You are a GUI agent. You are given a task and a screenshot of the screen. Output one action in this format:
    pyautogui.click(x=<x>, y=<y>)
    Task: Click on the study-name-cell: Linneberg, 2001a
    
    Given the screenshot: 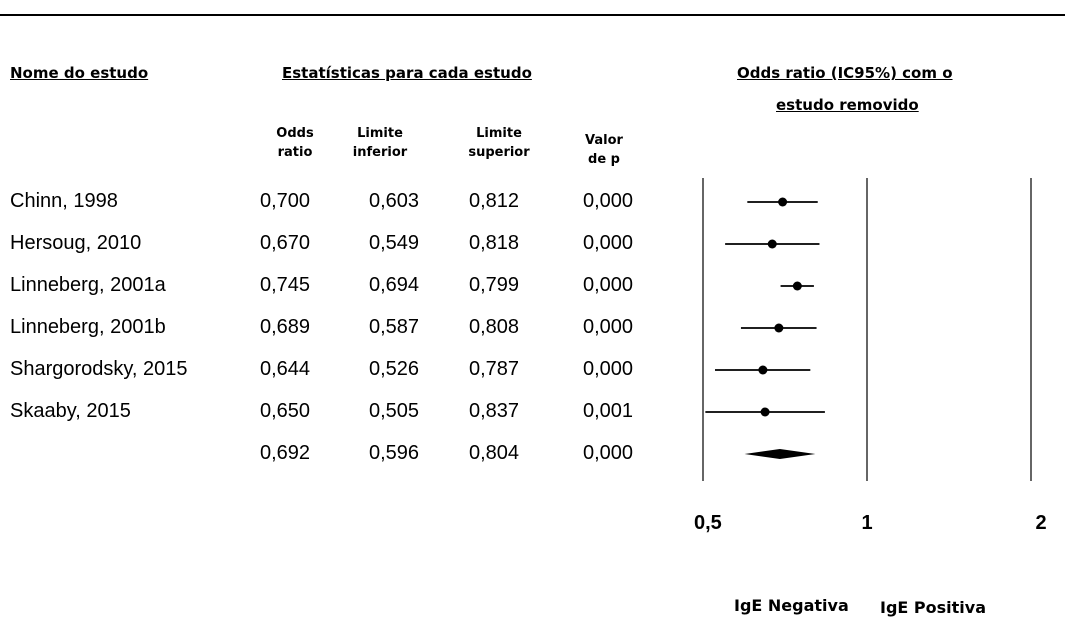 What is the action you would take?
    pyautogui.click(x=88, y=285)
    